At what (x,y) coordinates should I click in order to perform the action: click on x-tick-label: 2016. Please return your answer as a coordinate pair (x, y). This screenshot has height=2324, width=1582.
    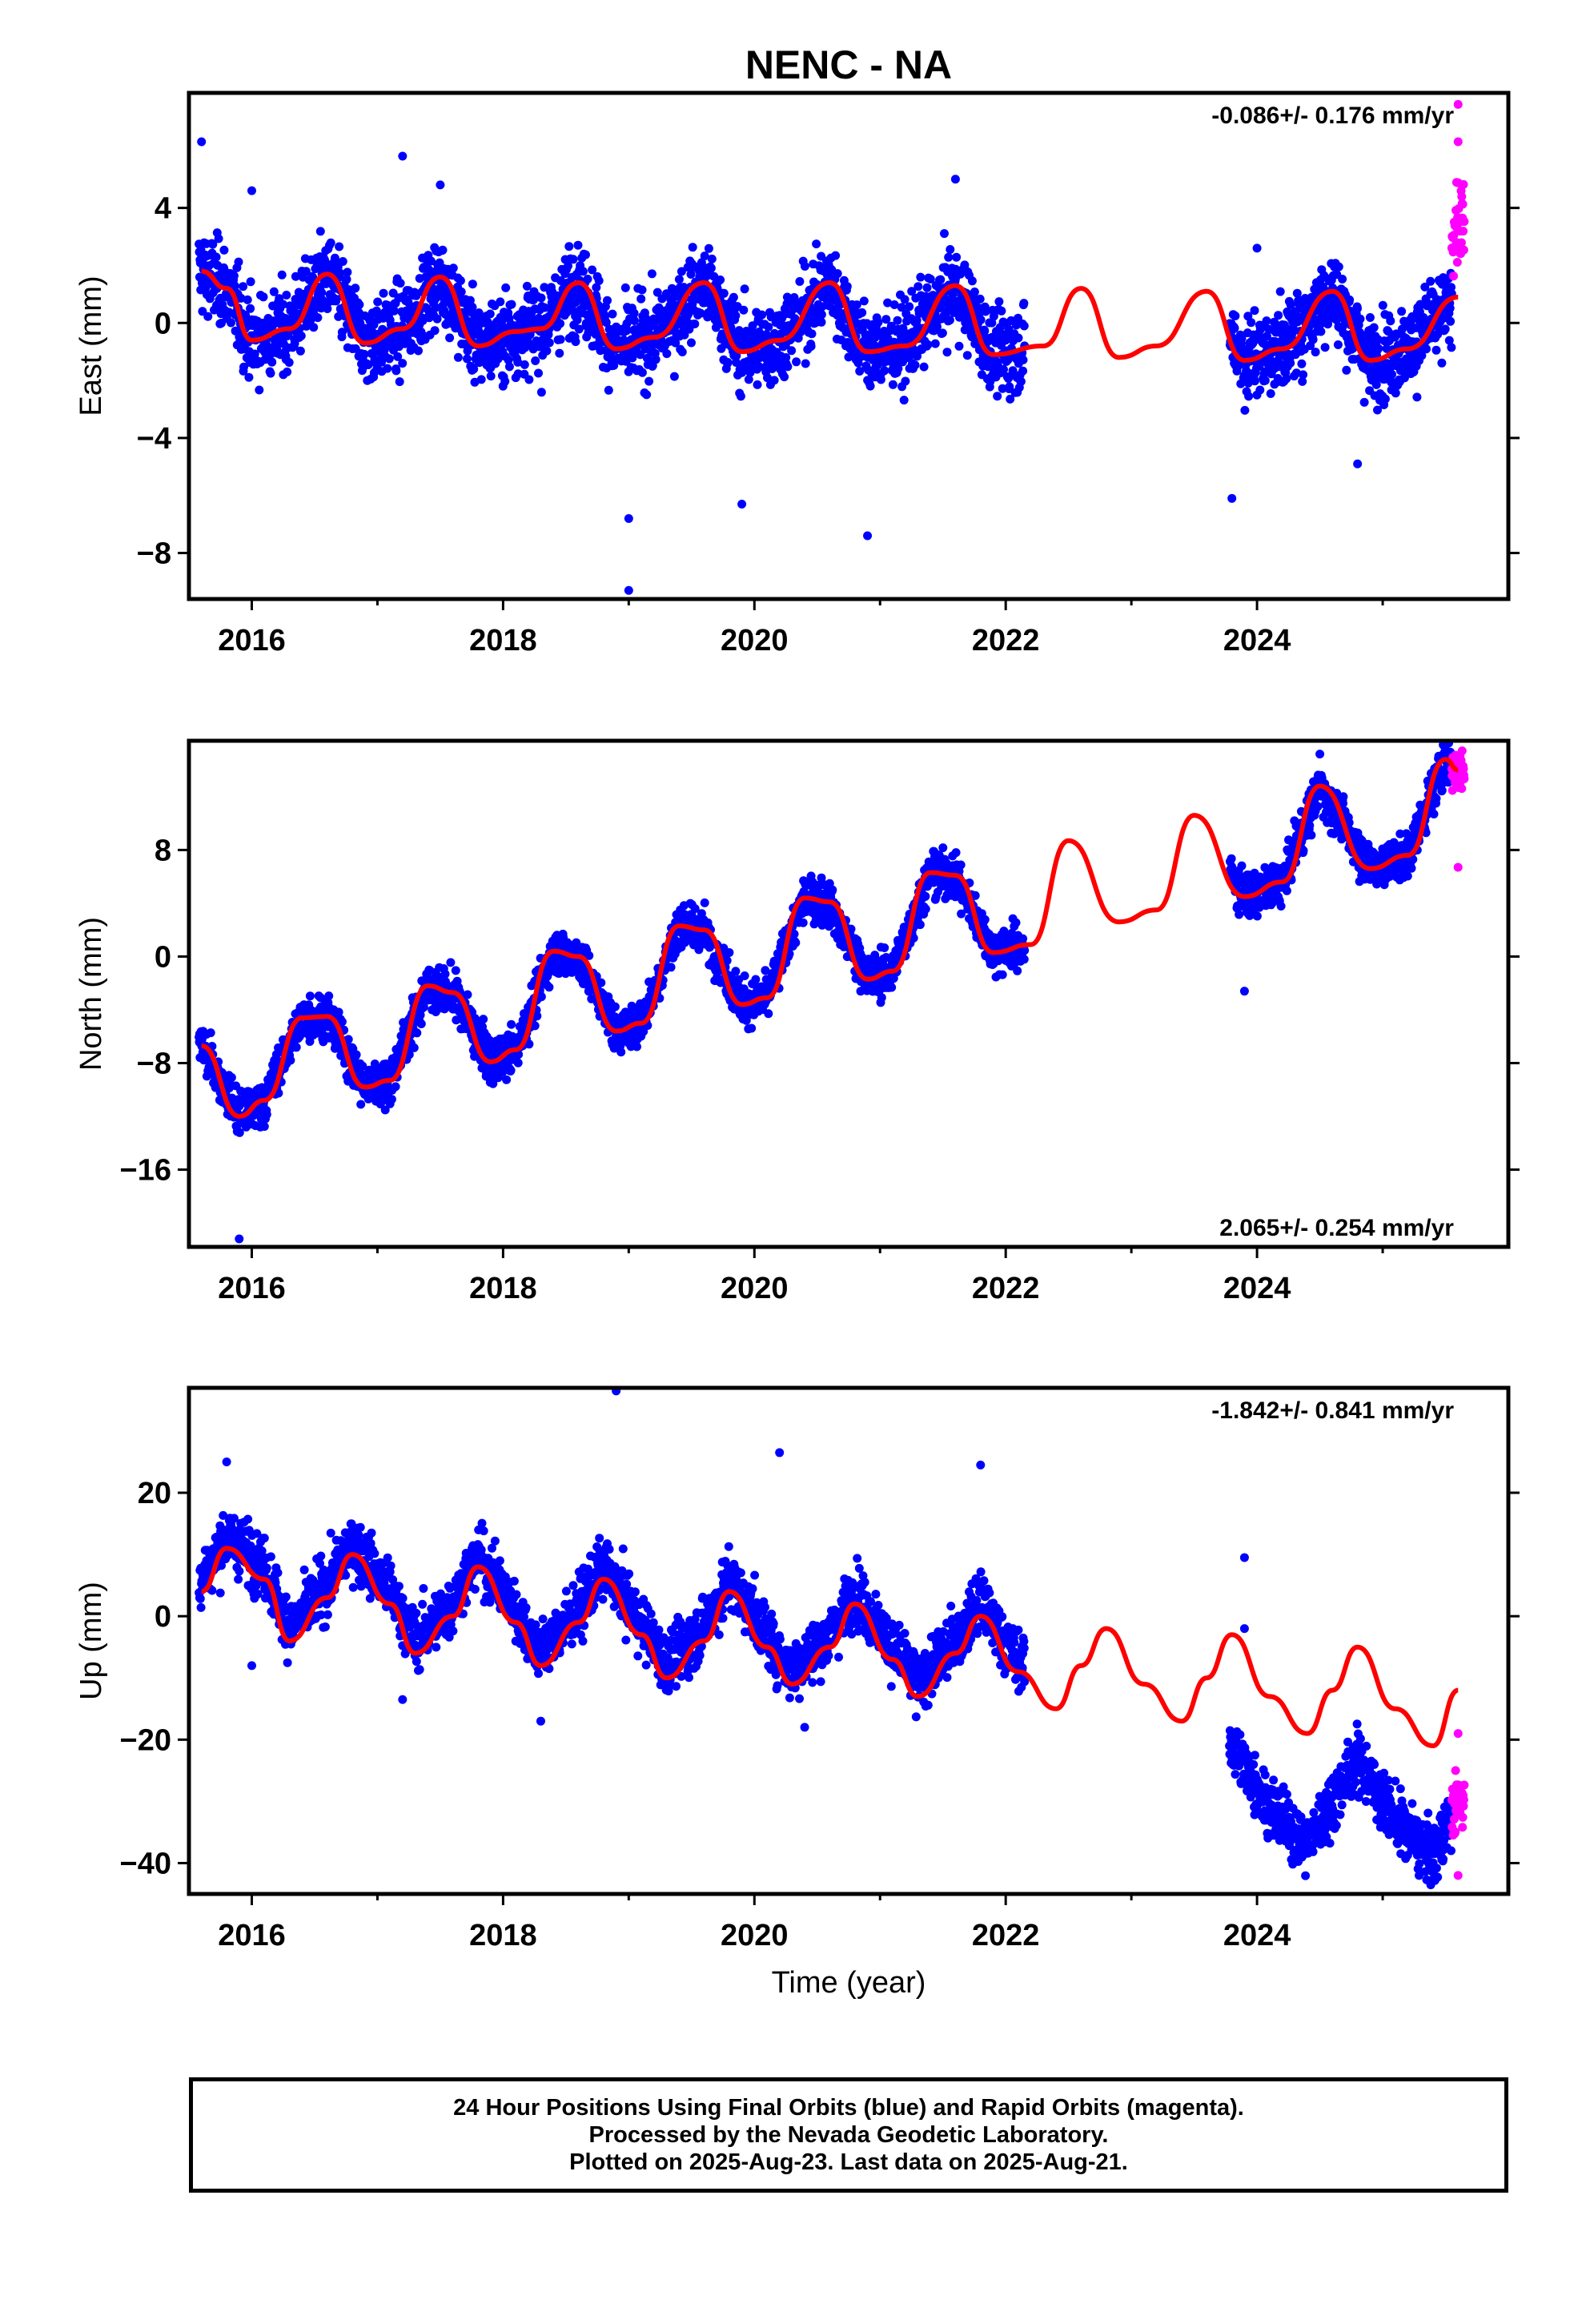
    Looking at the image, I should click on (252, 640).